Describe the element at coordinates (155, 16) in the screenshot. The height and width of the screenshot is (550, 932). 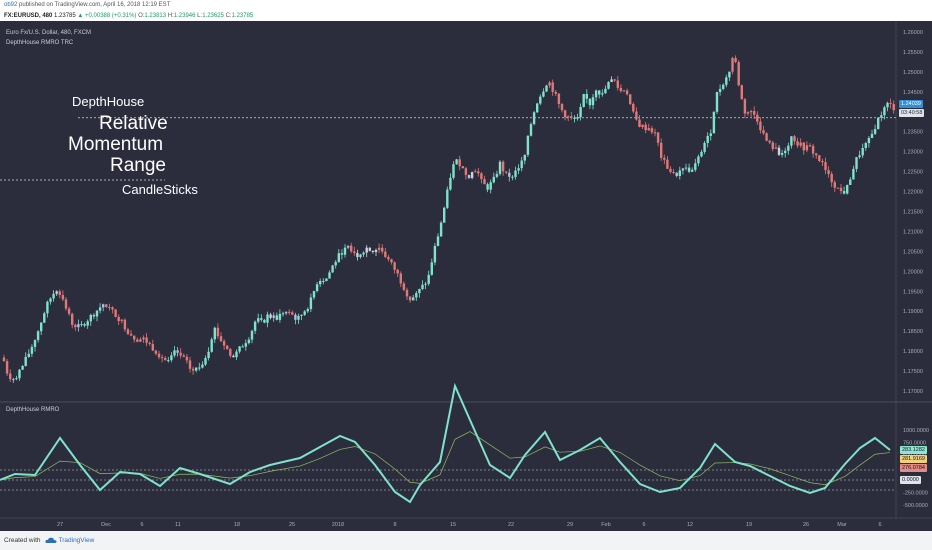
I see `open-value: 1.23813` at that location.